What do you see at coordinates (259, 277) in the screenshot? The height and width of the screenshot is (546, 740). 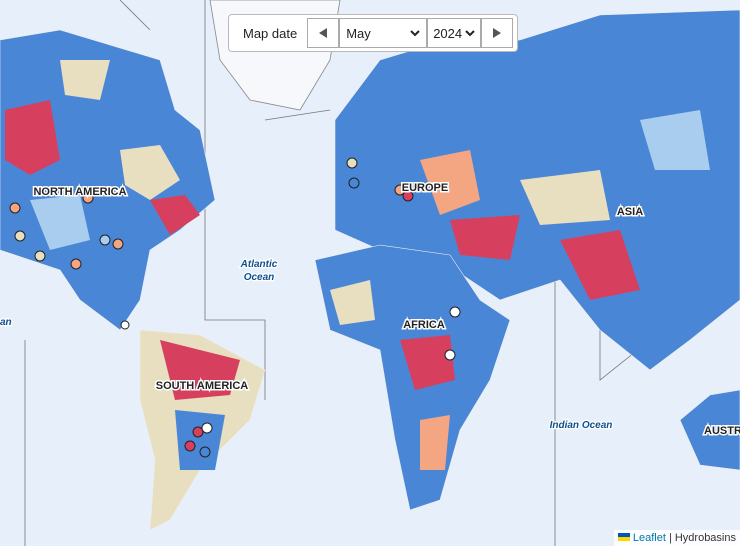 I see `ocean-label: Ocean` at bounding box center [259, 277].